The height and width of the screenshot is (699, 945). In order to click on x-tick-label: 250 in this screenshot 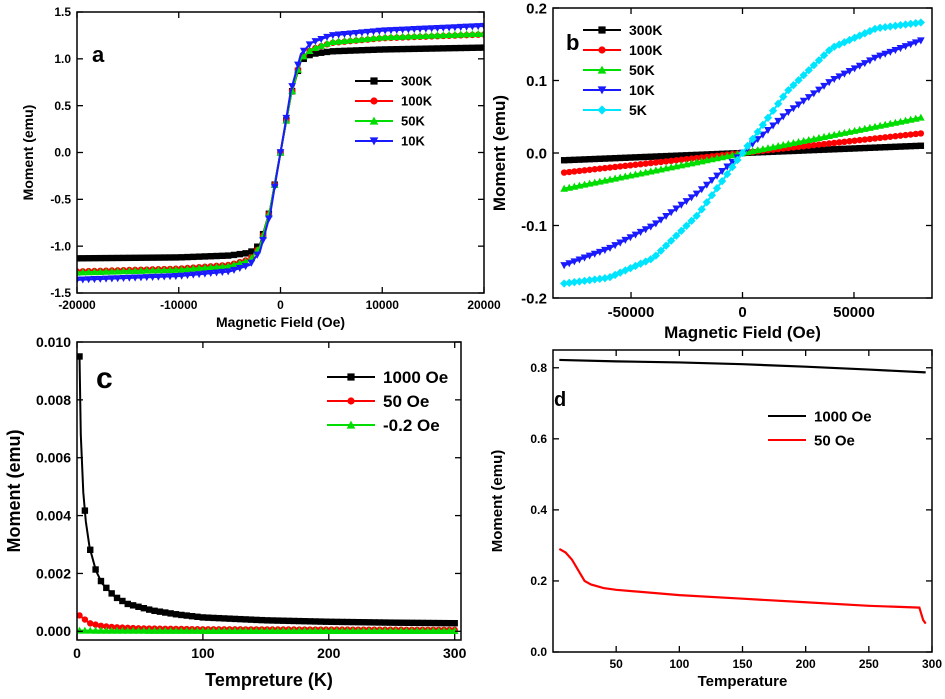, I will do `click(869, 664)`.